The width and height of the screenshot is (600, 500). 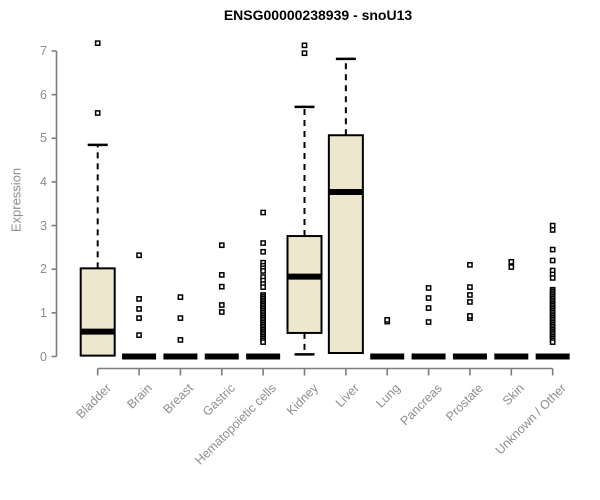 I want to click on y-tick-label: 6, so click(x=43, y=94).